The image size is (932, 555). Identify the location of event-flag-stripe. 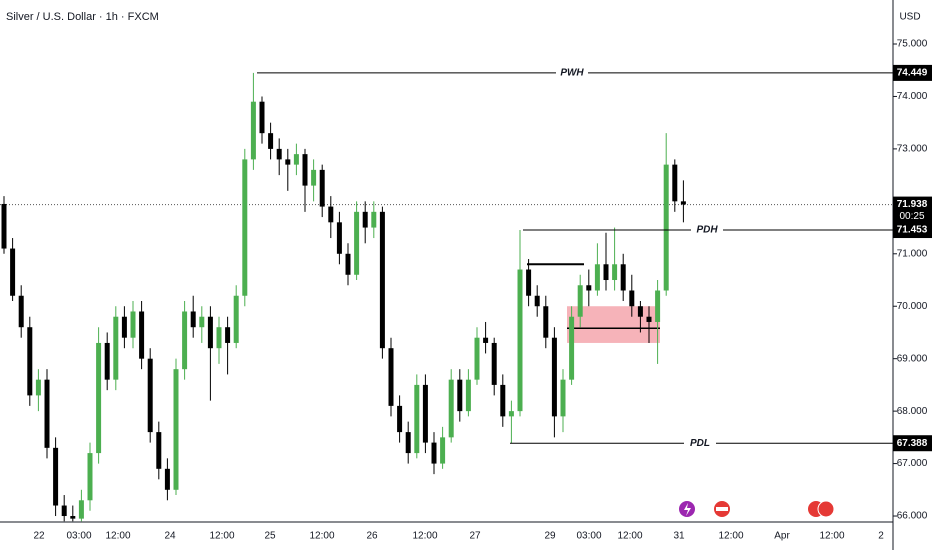
(722, 509).